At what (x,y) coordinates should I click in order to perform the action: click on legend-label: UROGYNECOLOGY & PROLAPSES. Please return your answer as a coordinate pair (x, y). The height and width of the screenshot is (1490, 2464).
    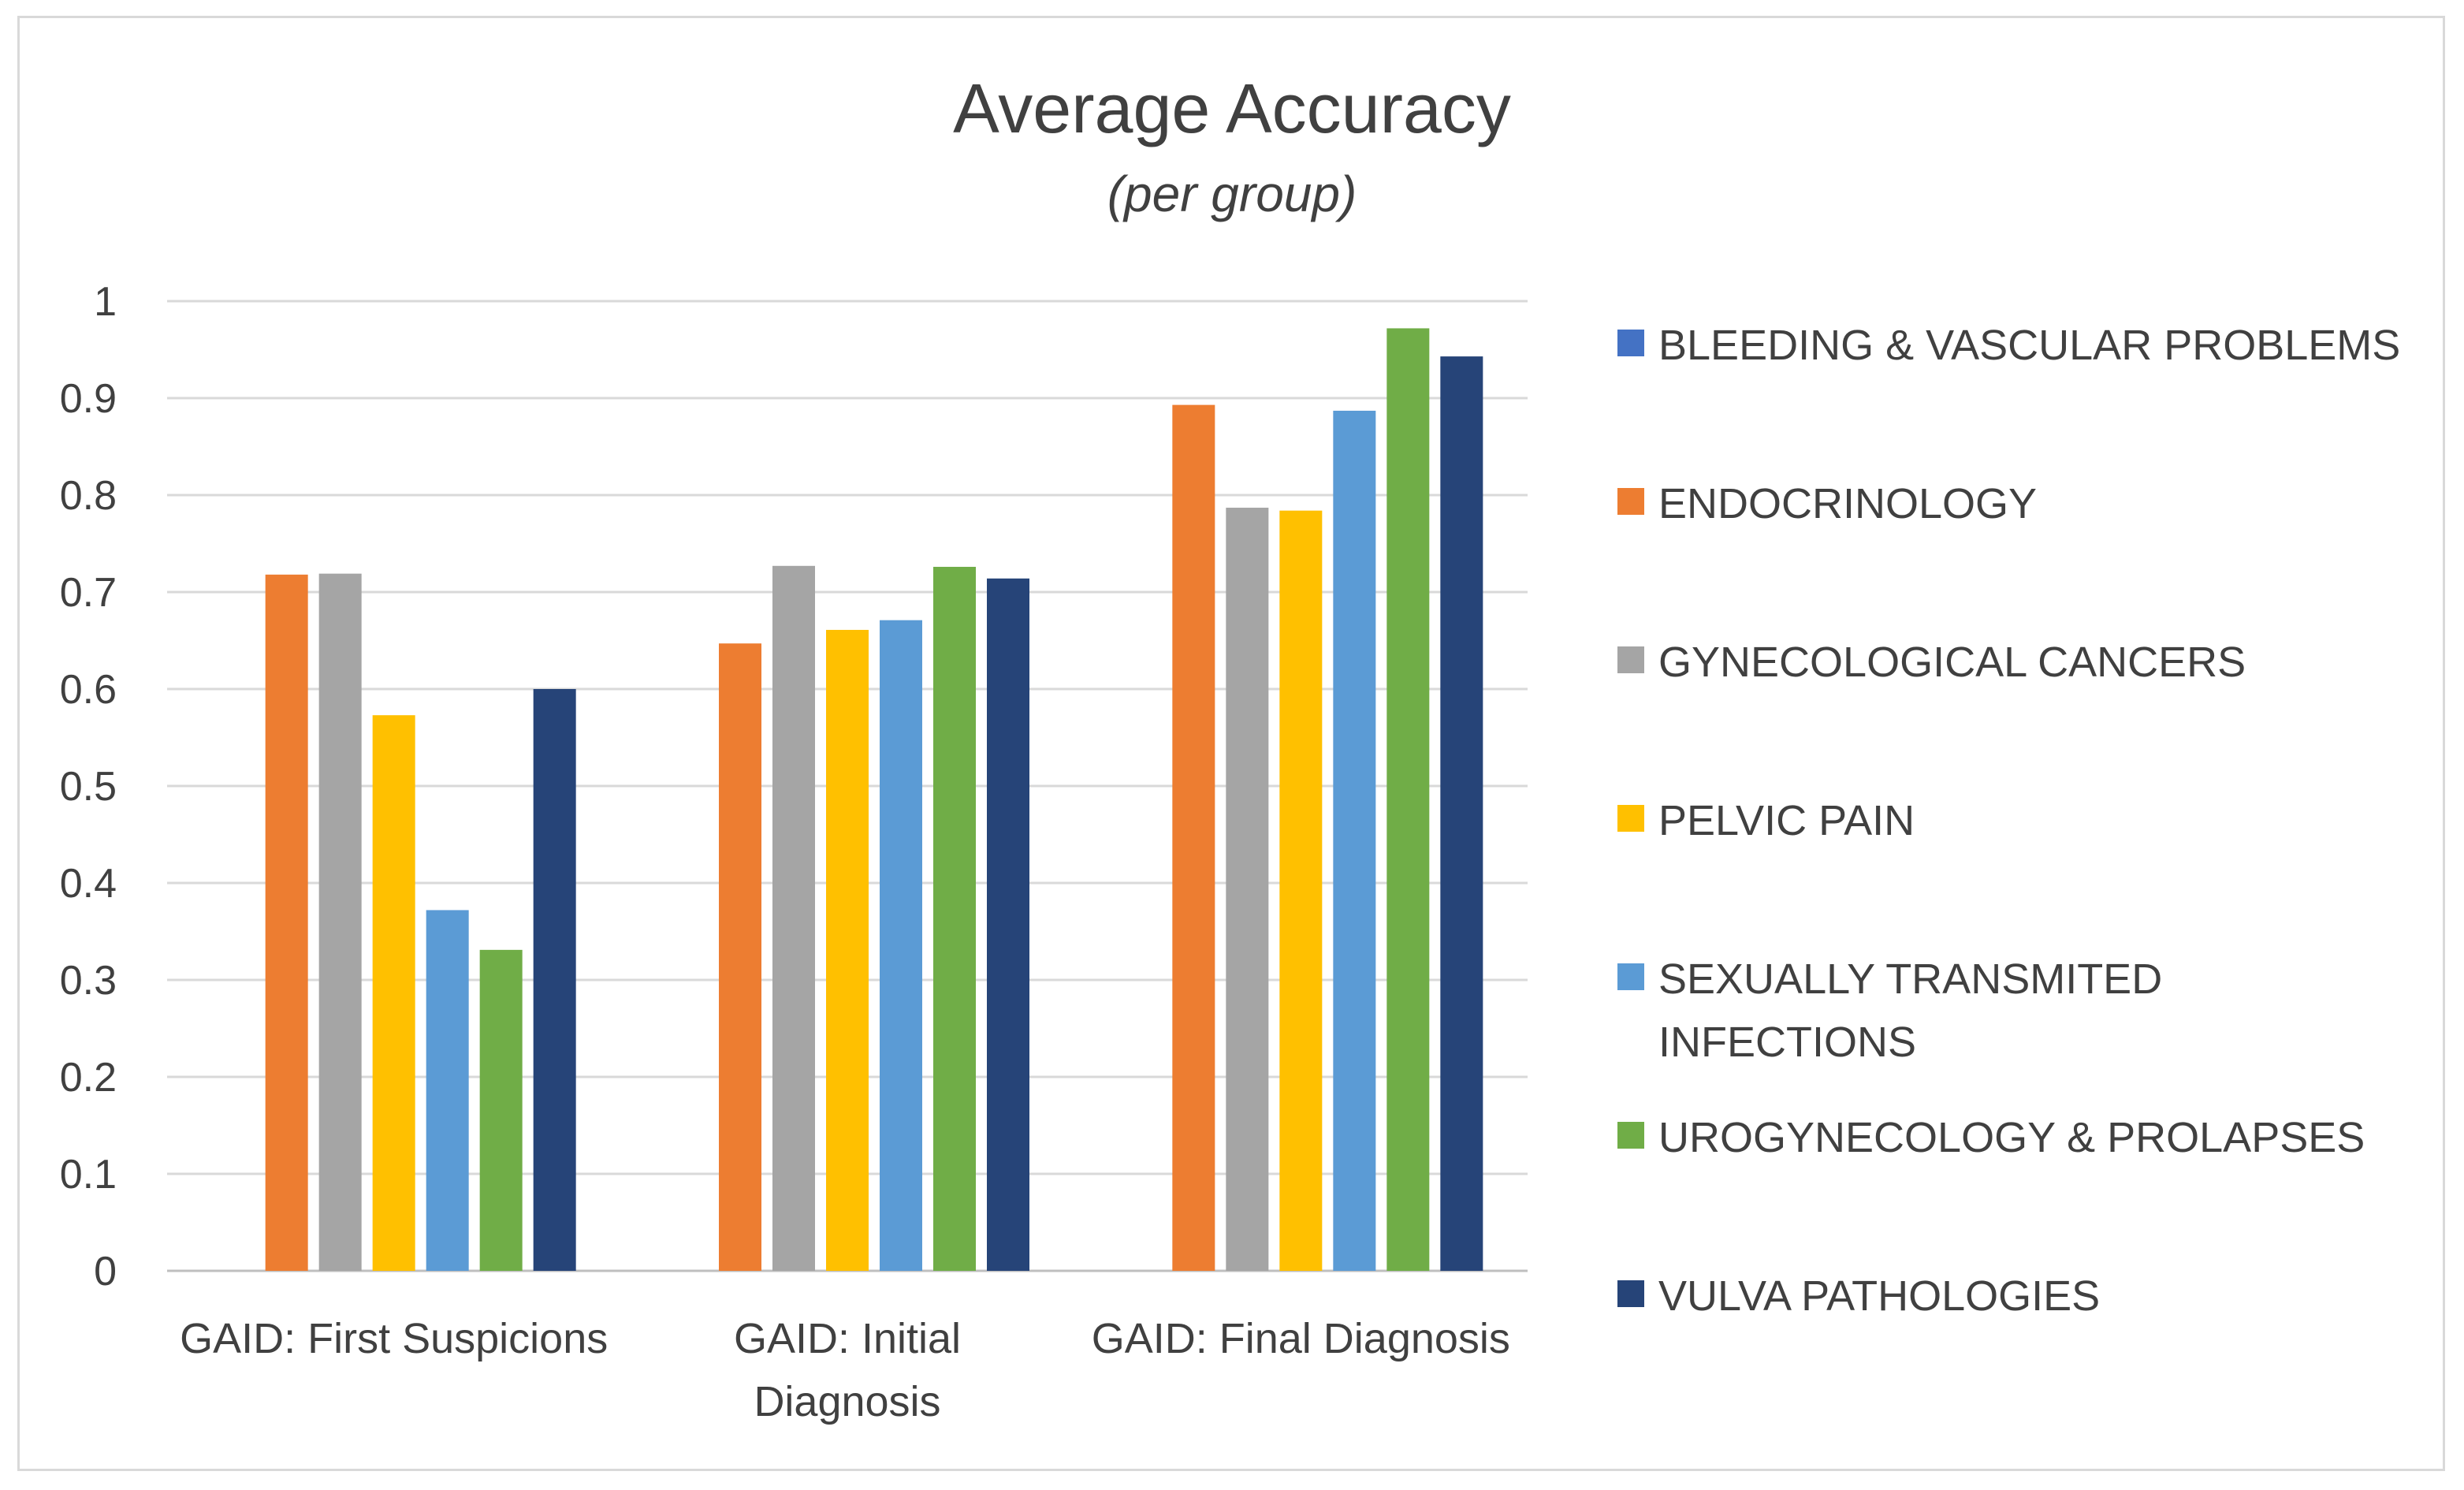
    Looking at the image, I should click on (2011, 1138).